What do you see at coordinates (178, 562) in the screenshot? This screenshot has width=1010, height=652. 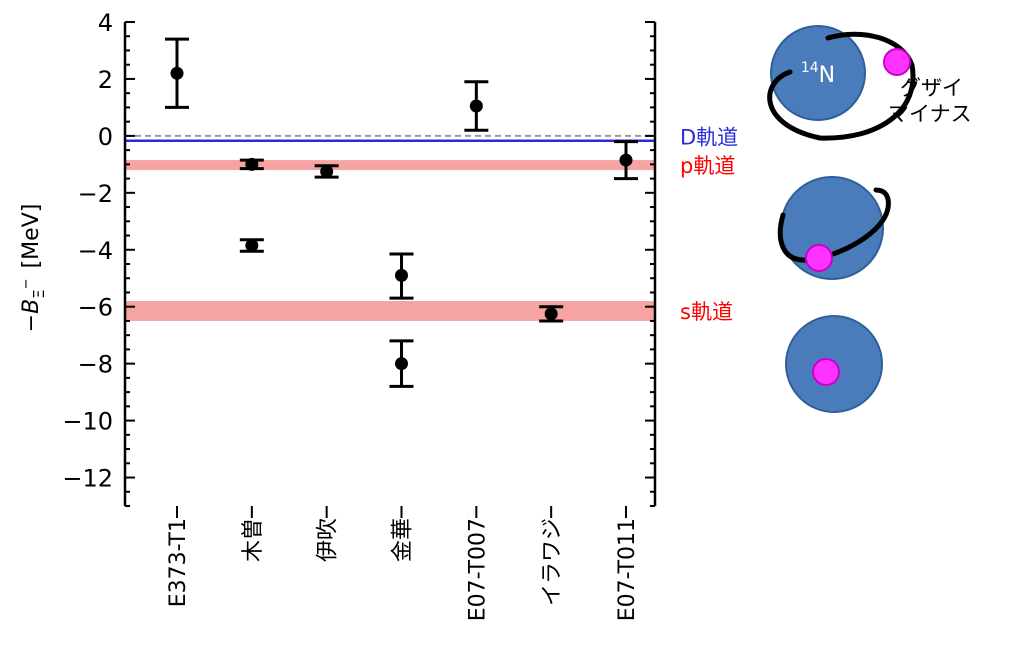 I see `category-label: E373-T1` at bounding box center [178, 562].